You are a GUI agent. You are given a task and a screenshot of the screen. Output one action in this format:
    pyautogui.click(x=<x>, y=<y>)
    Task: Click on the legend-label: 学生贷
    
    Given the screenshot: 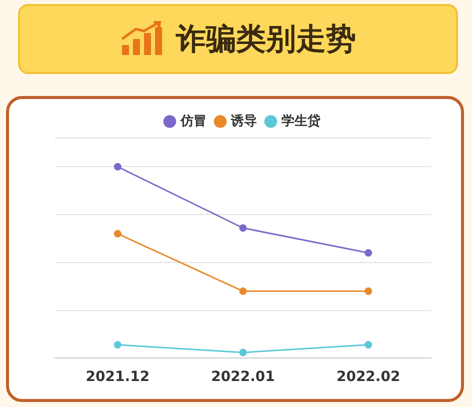 What is the action you would take?
    pyautogui.click(x=300, y=120)
    